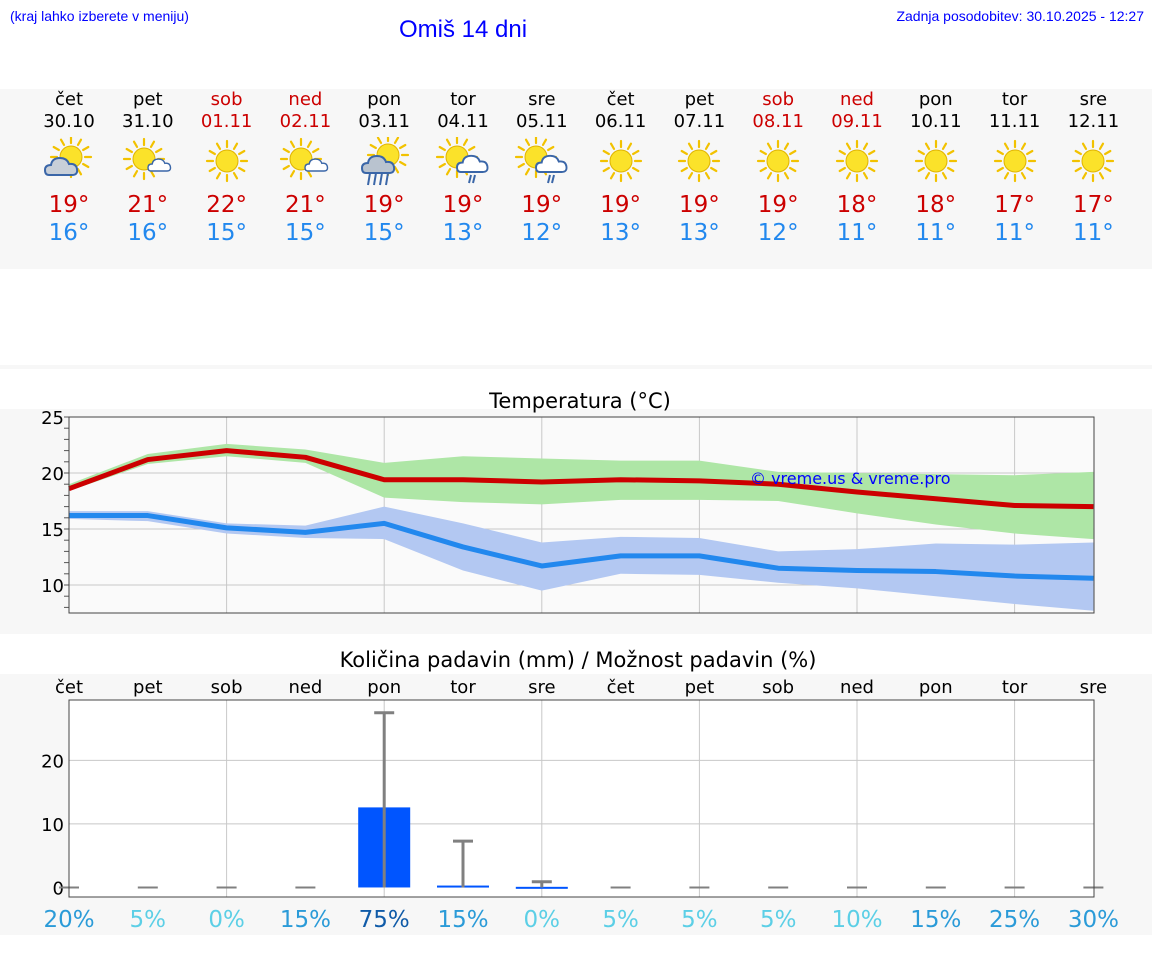 This screenshot has height=975, width=1152. I want to click on max-temperature: 22°, so click(226, 205).